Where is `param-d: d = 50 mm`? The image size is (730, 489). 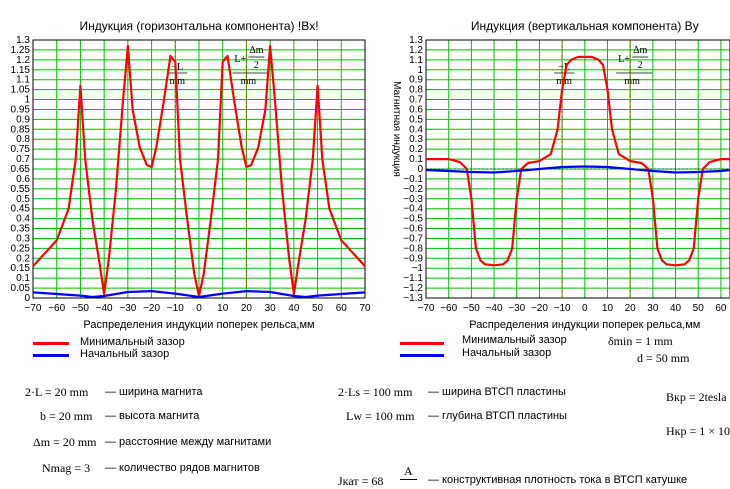 param-d: d = 50 mm is located at coordinates (663, 358).